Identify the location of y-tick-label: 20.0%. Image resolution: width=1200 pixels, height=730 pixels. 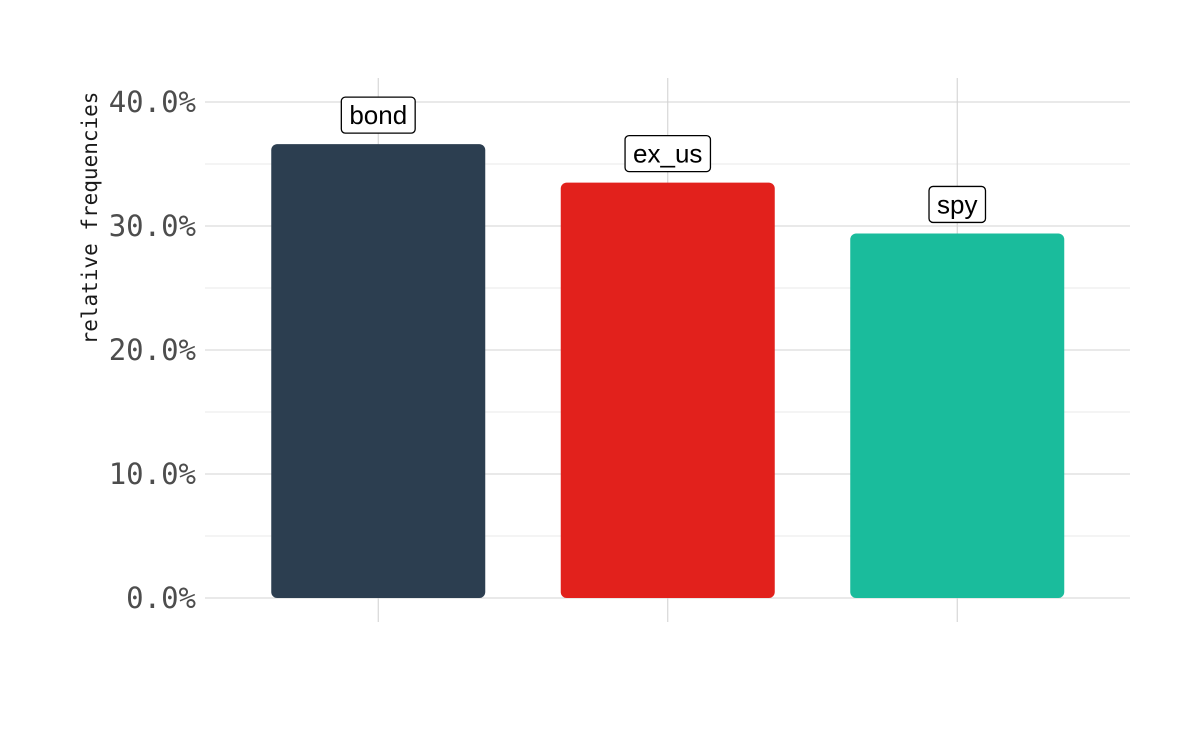
(152, 350).